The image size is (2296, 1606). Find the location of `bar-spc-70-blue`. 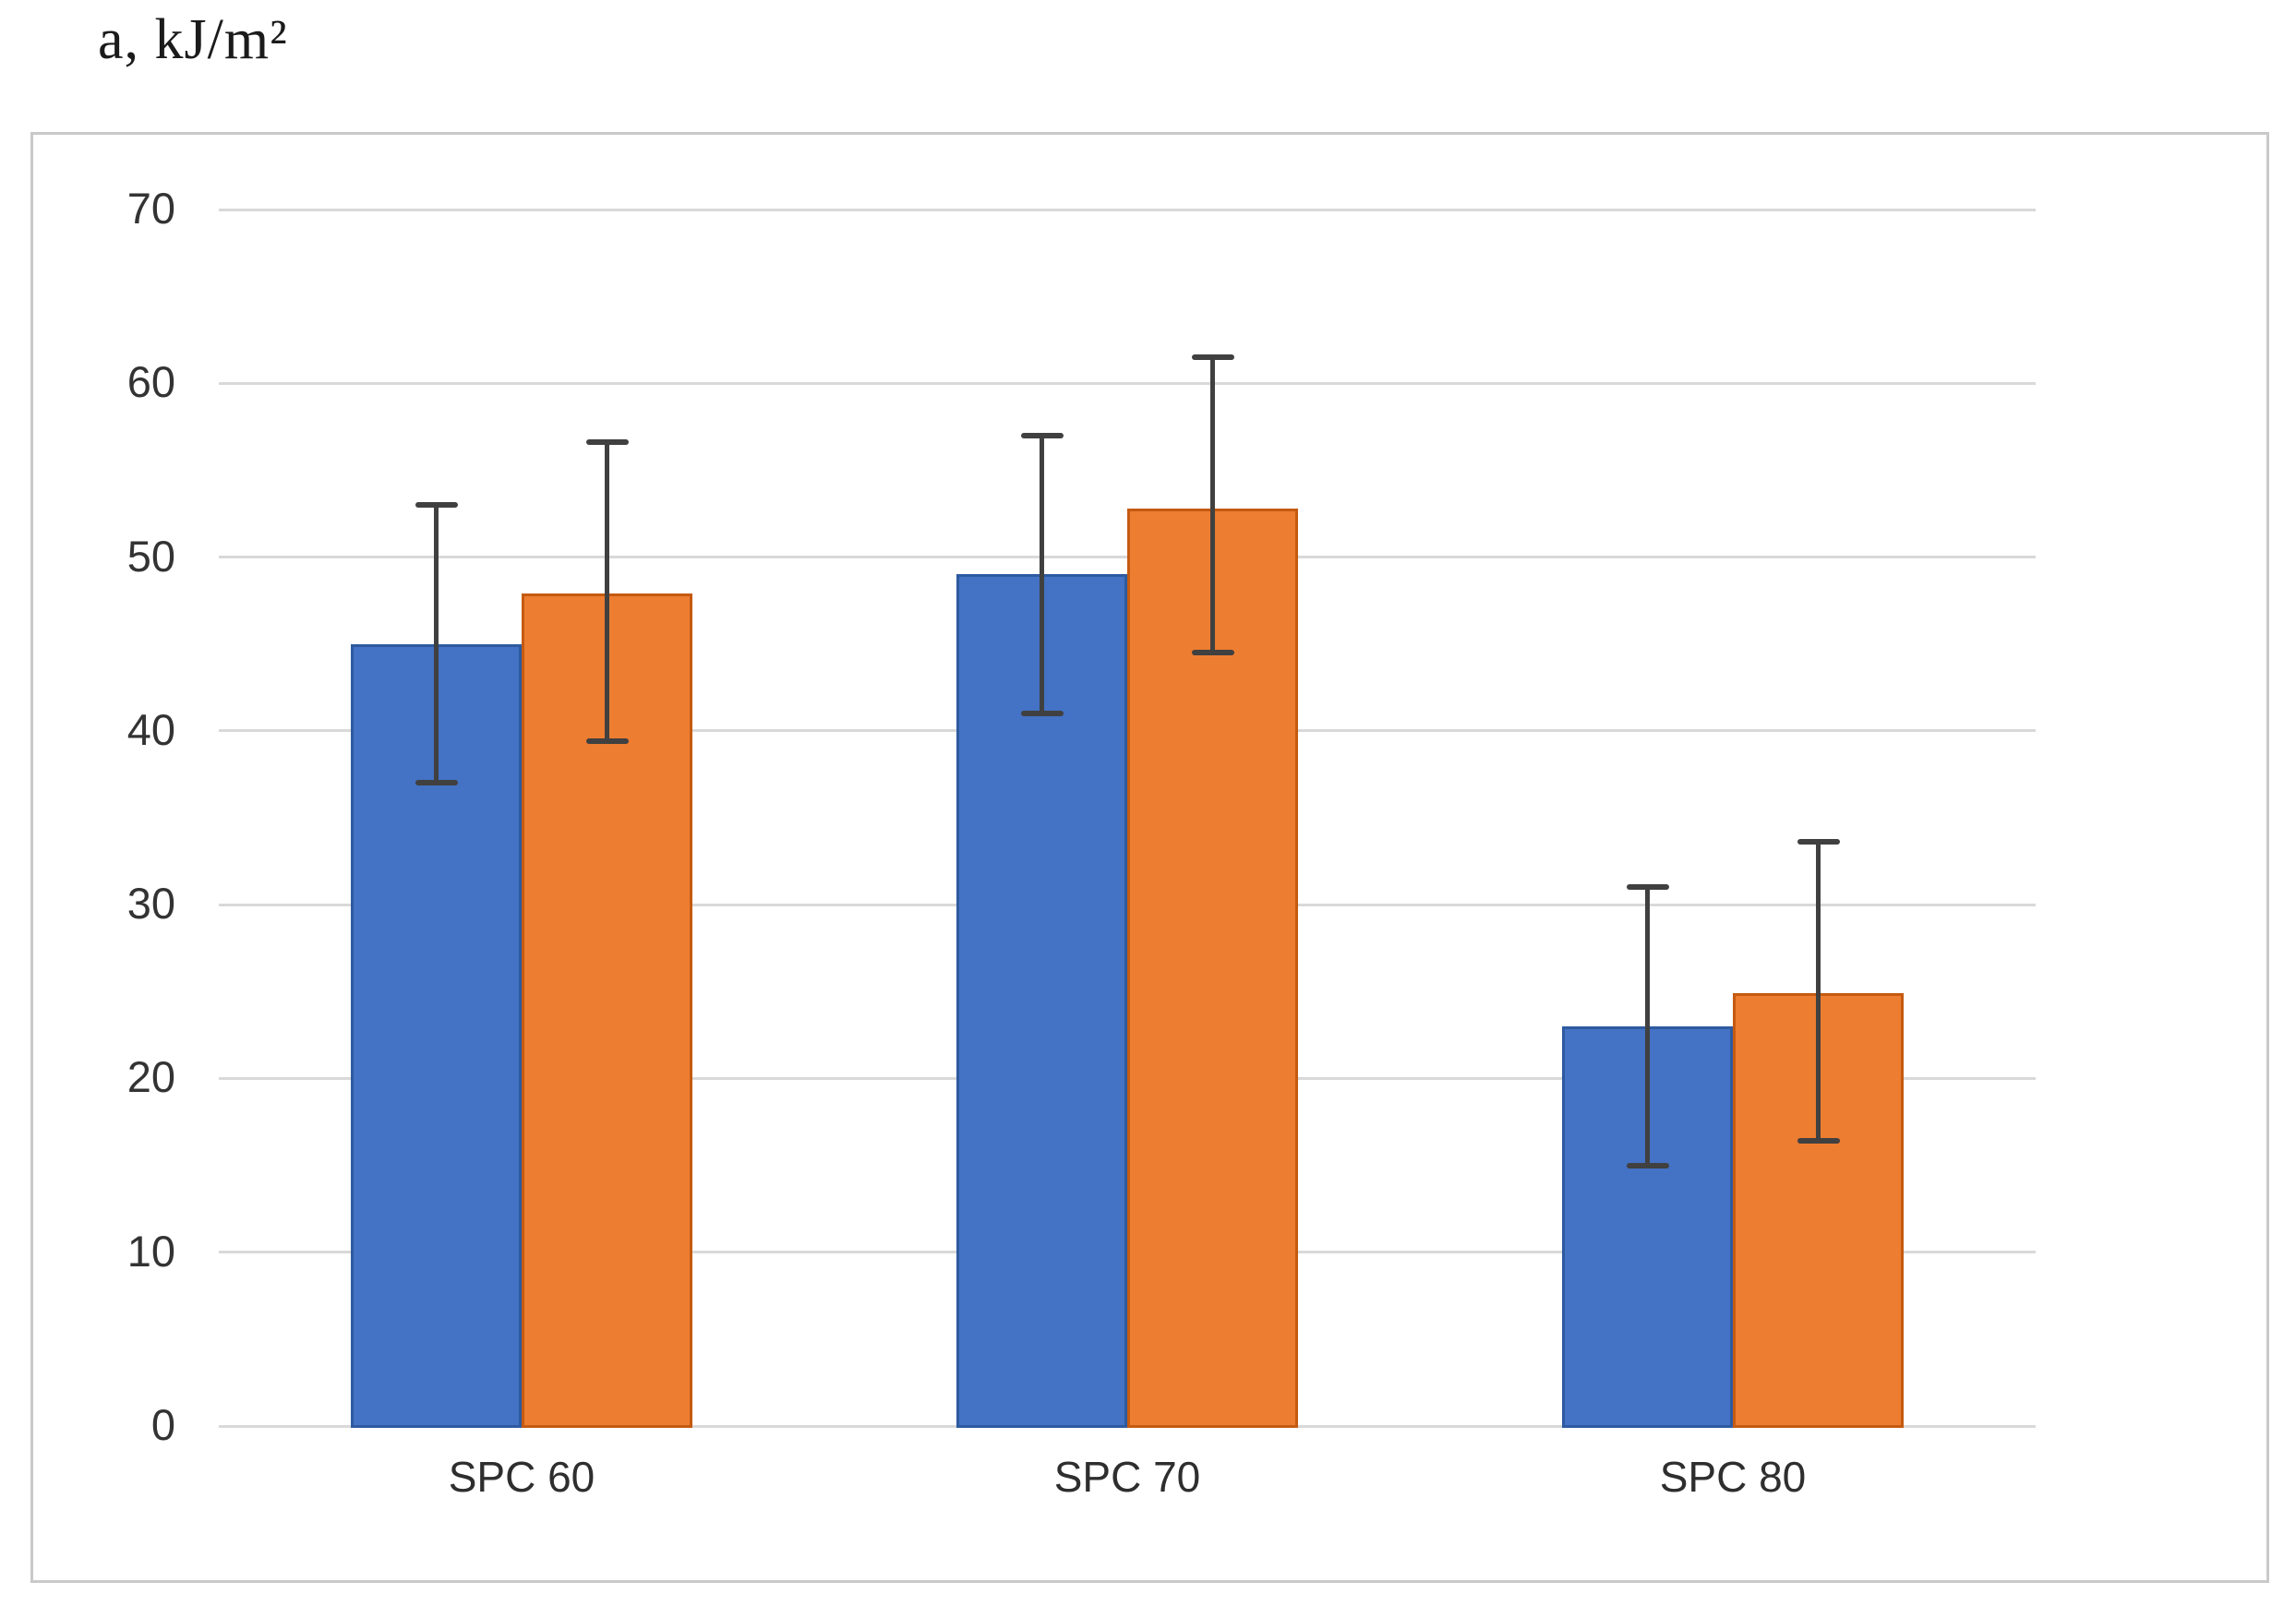

bar-spc-70-blue is located at coordinates (1041, 1001).